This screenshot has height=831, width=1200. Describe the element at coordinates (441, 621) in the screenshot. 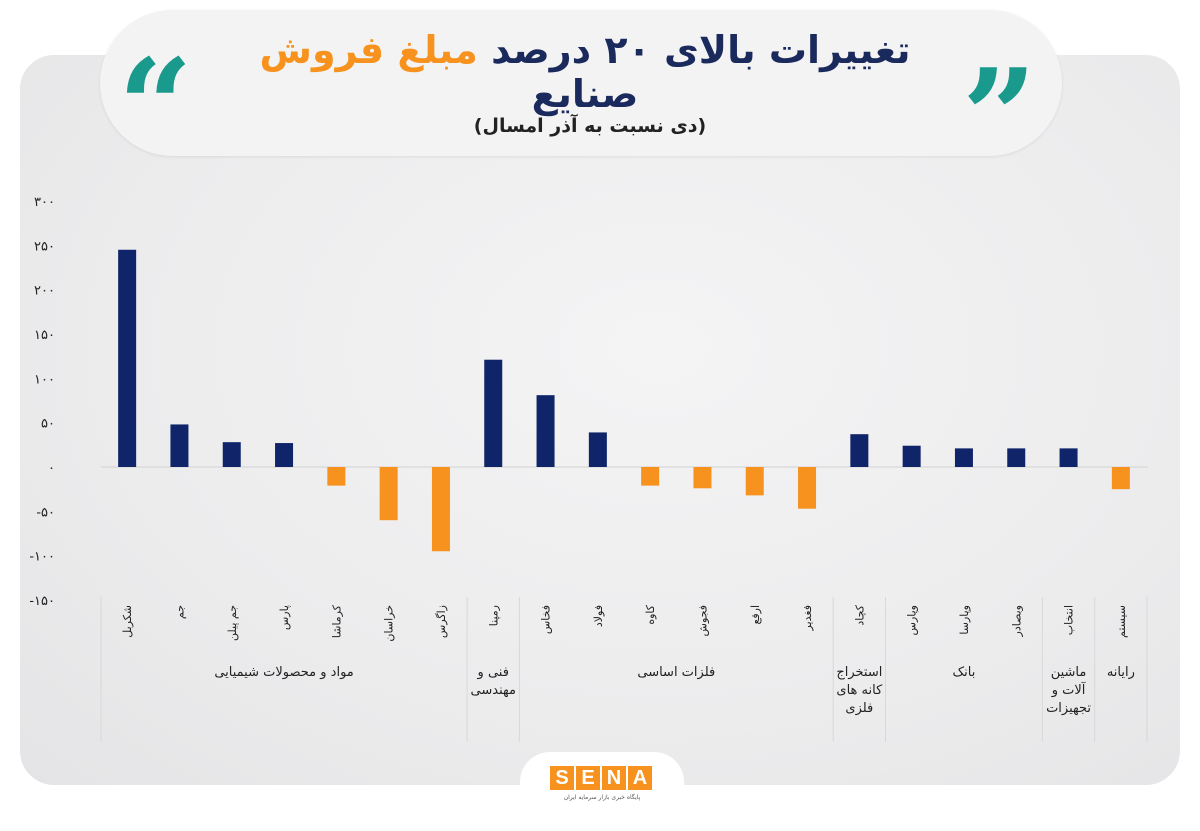

I see `x-category-label: زاگرس` at that location.